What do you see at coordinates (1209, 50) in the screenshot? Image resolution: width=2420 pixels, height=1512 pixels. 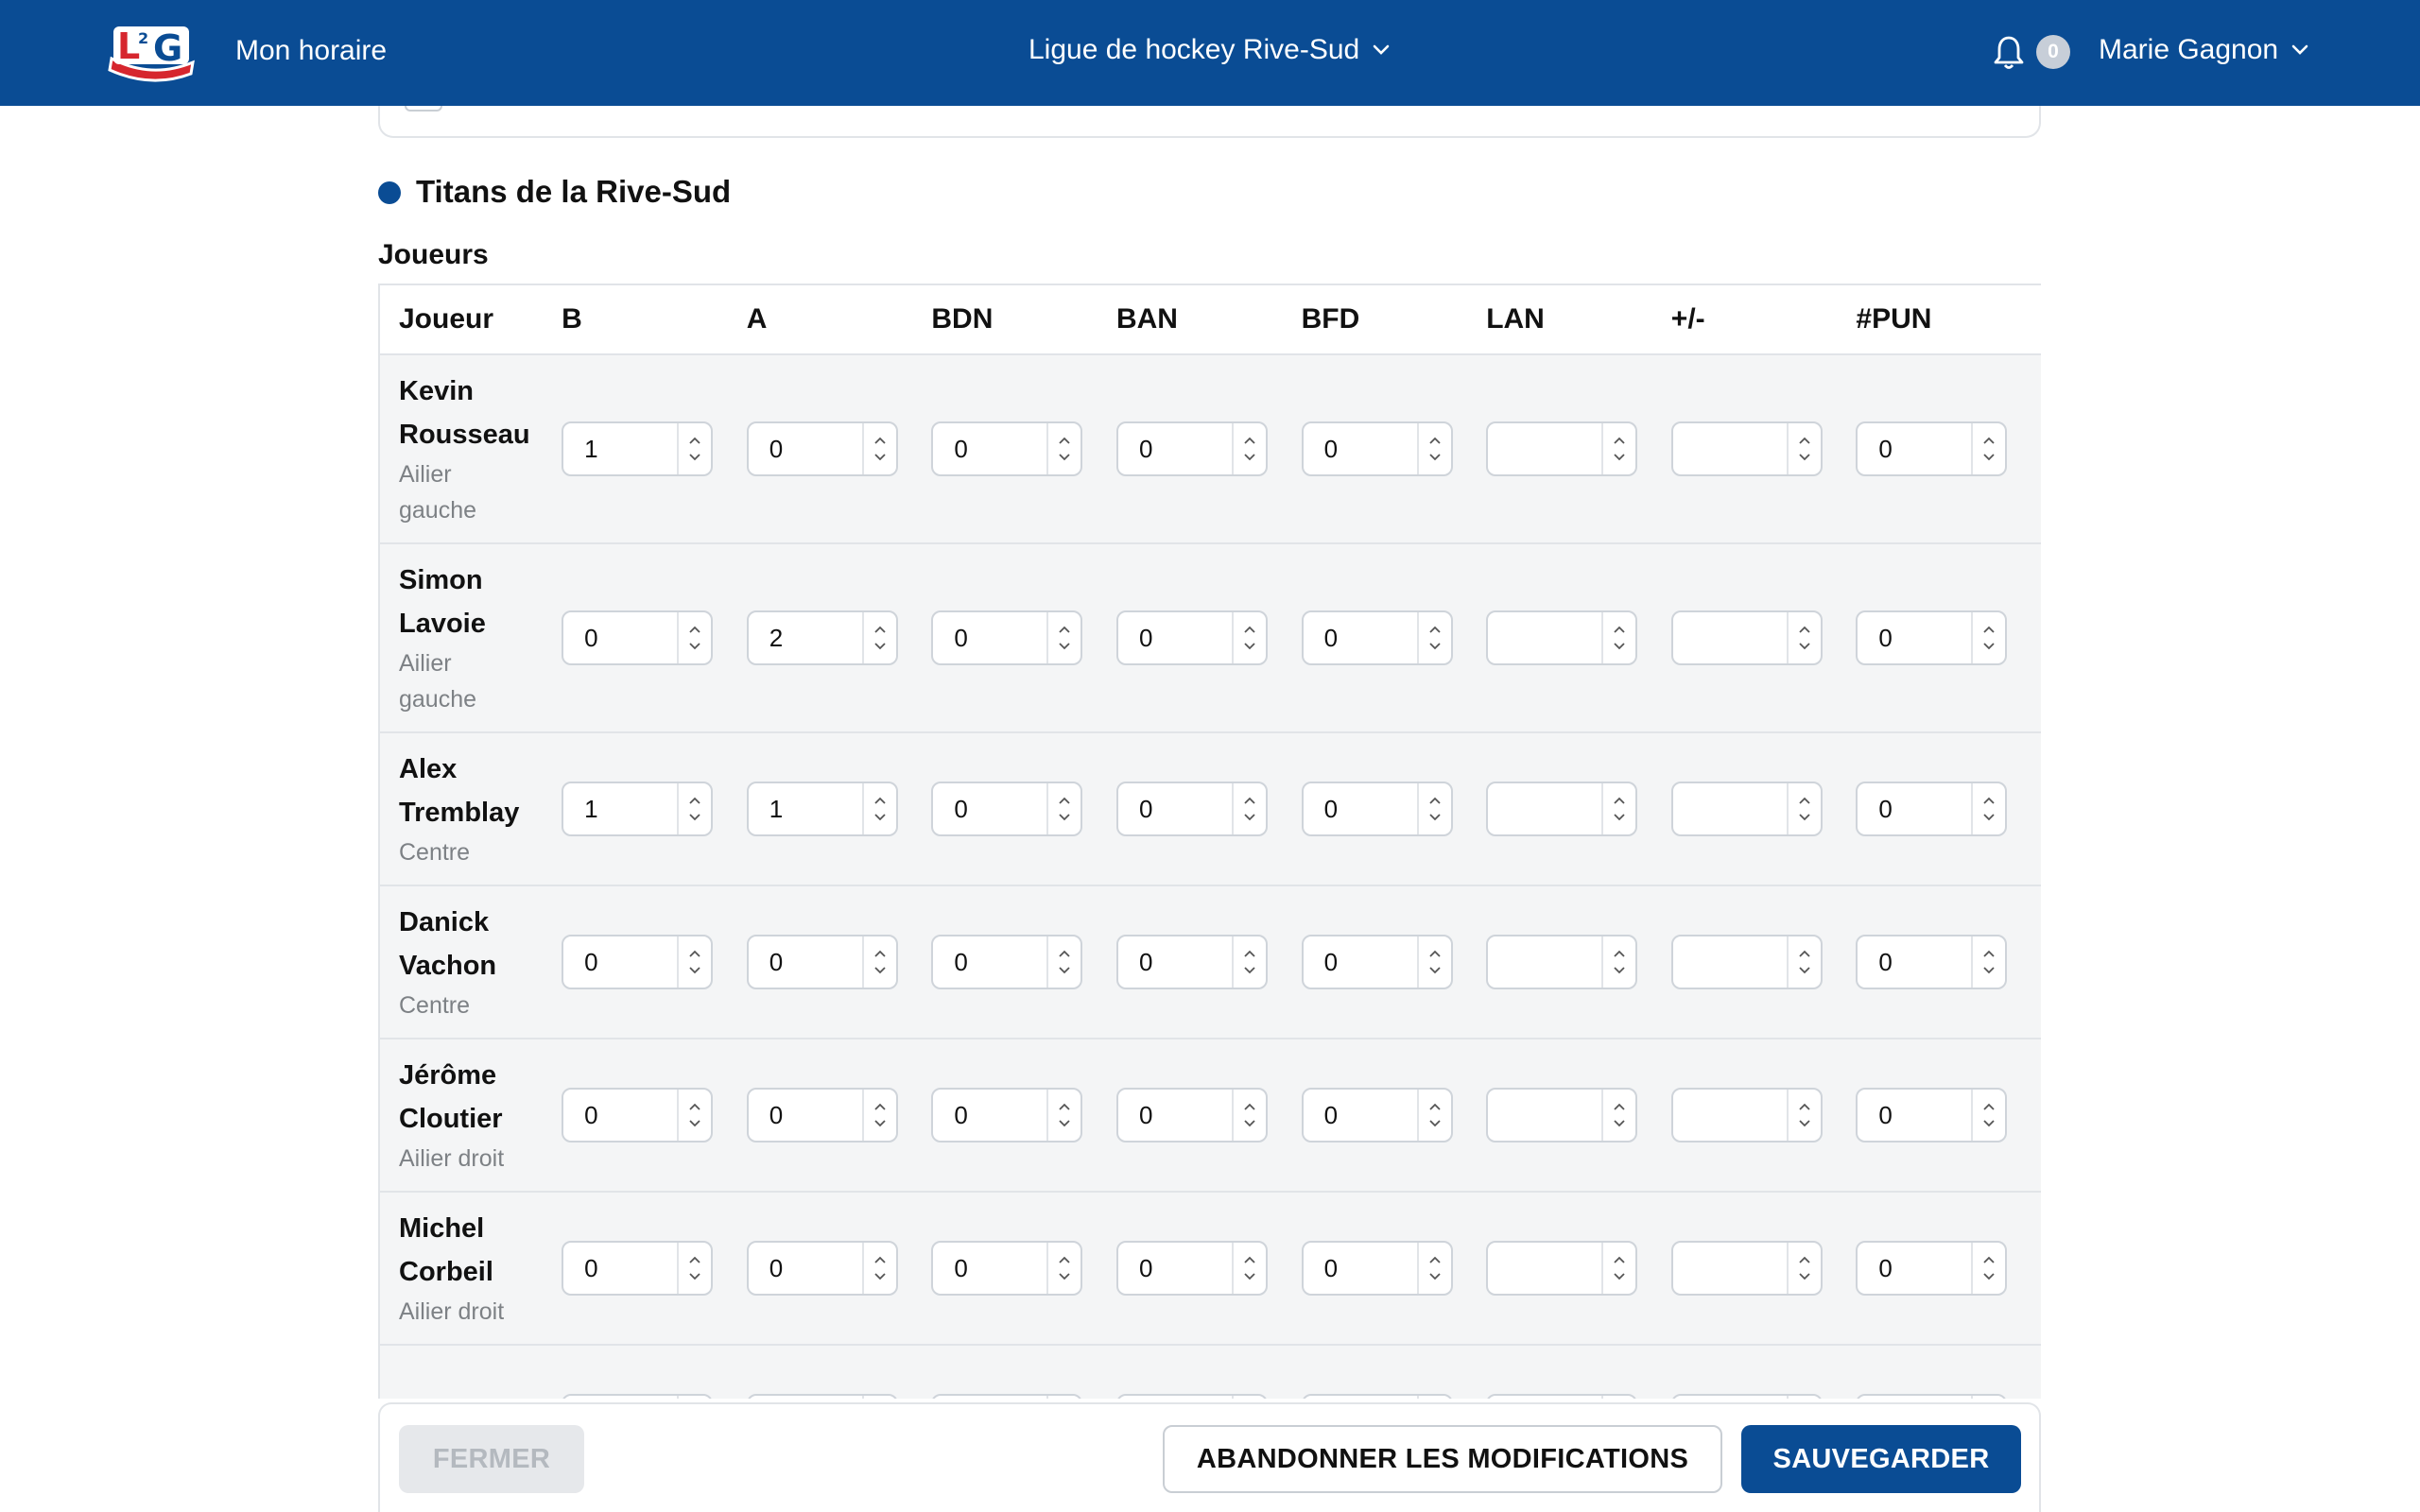 I see `league-selector: Ligue de hockey Rive-Sud` at bounding box center [1209, 50].